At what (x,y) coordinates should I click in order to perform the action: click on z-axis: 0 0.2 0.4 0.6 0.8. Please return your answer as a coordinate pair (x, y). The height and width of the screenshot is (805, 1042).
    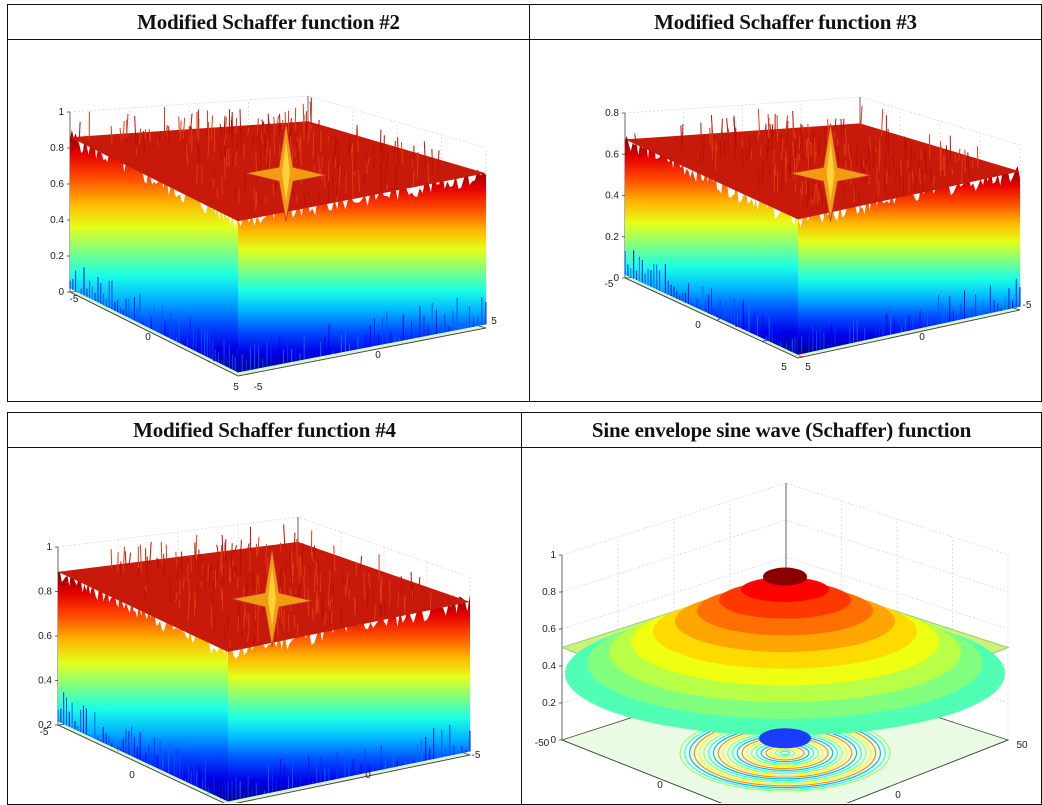
    Looking at the image, I should click on (615, 196).